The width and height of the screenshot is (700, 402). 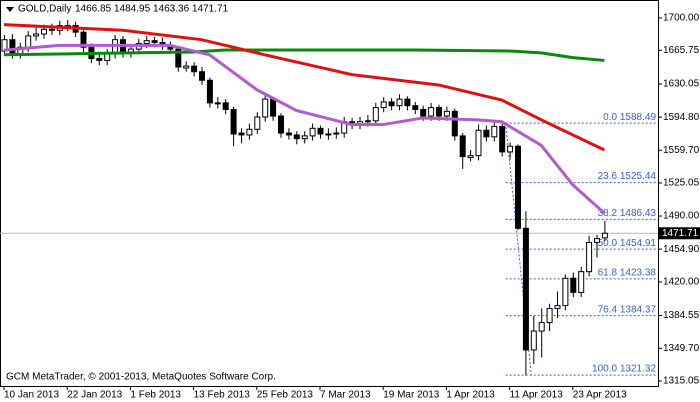 What do you see at coordinates (171, 9) in the screenshot?
I see `low: 1463.36` at bounding box center [171, 9].